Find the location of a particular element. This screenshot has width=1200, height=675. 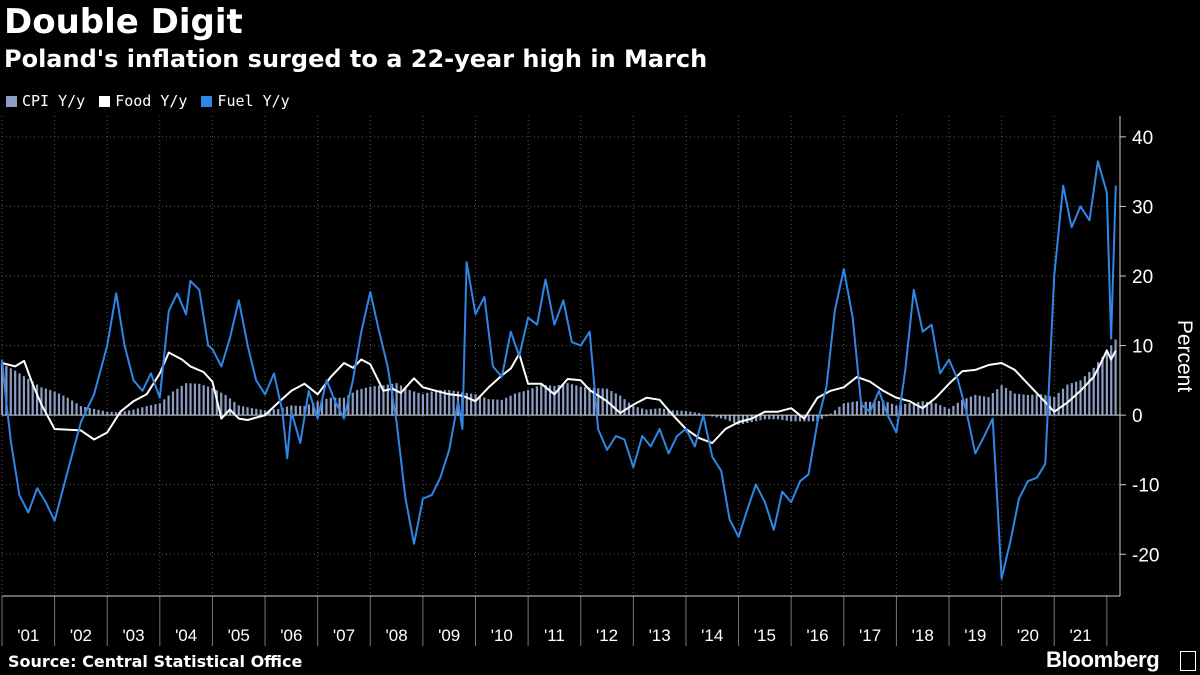

x-tick-label: '17 is located at coordinates (870, 635).